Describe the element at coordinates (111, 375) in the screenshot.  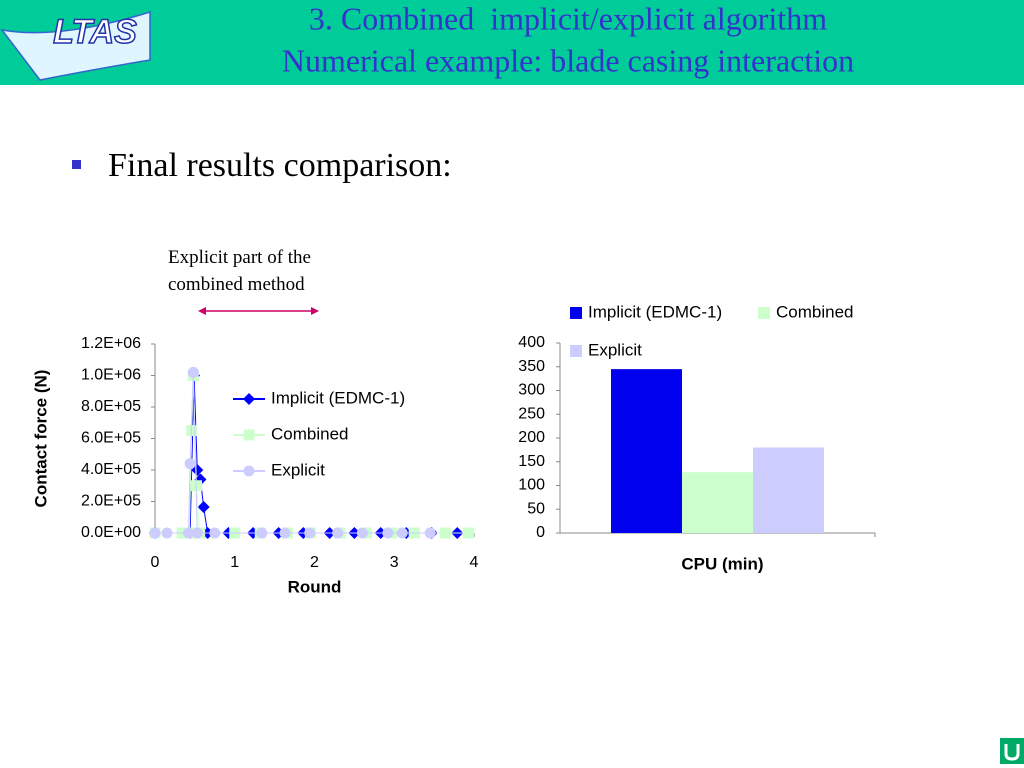
I see `y-tick-label: 1.0E+06` at that location.